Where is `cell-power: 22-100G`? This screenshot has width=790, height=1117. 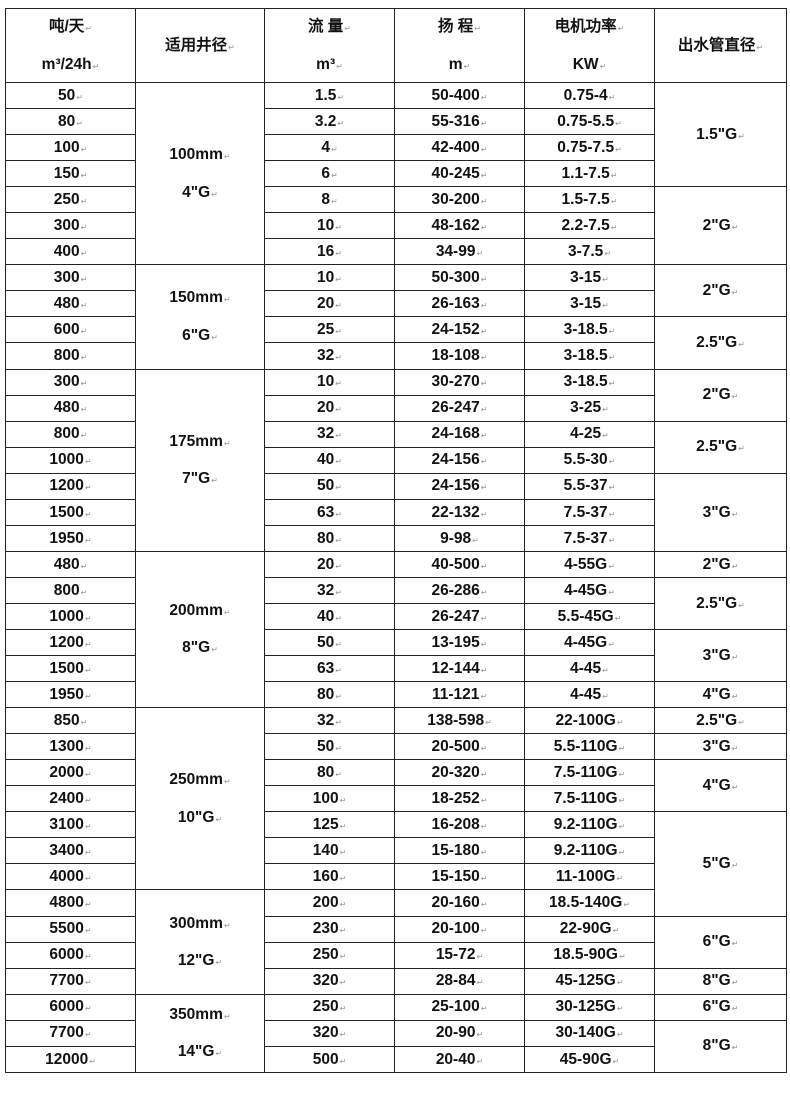 cell-power: 22-100G is located at coordinates (589, 721).